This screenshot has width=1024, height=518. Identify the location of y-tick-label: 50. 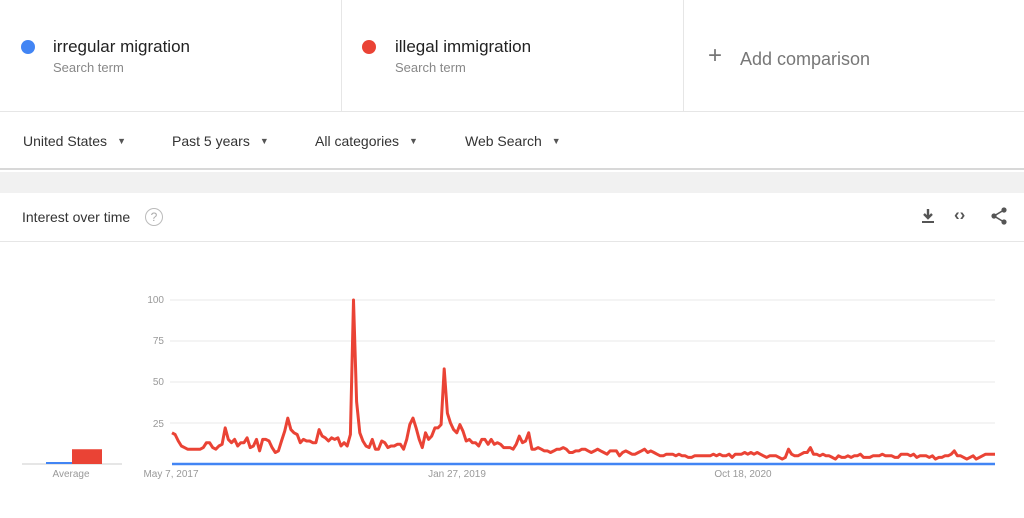
(159, 382).